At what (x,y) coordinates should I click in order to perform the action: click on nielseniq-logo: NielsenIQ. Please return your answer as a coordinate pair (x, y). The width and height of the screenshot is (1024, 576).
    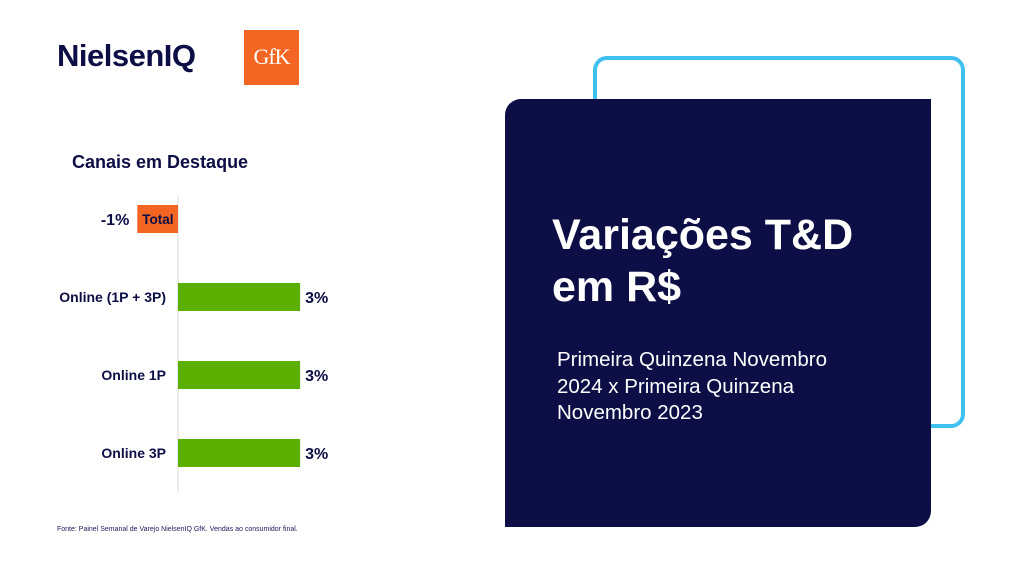
    Looking at the image, I should click on (126, 55).